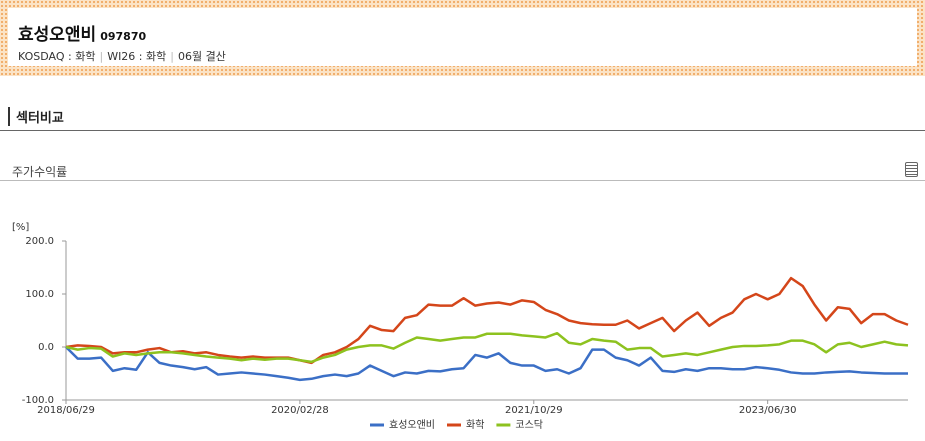  What do you see at coordinates (123, 36) in the screenshot?
I see `company-code: 097870` at bounding box center [123, 36].